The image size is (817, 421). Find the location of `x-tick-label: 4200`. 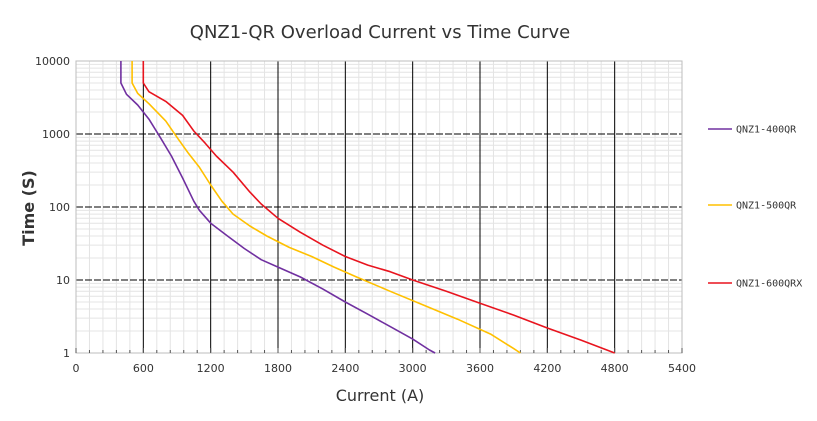

x-tick-label: 4200 is located at coordinates (547, 368).